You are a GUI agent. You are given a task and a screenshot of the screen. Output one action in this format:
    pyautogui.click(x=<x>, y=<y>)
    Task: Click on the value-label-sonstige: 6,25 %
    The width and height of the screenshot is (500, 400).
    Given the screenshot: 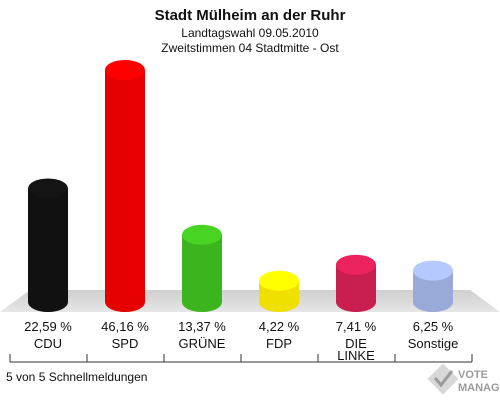 What is the action you would take?
    pyautogui.click(x=433, y=326)
    